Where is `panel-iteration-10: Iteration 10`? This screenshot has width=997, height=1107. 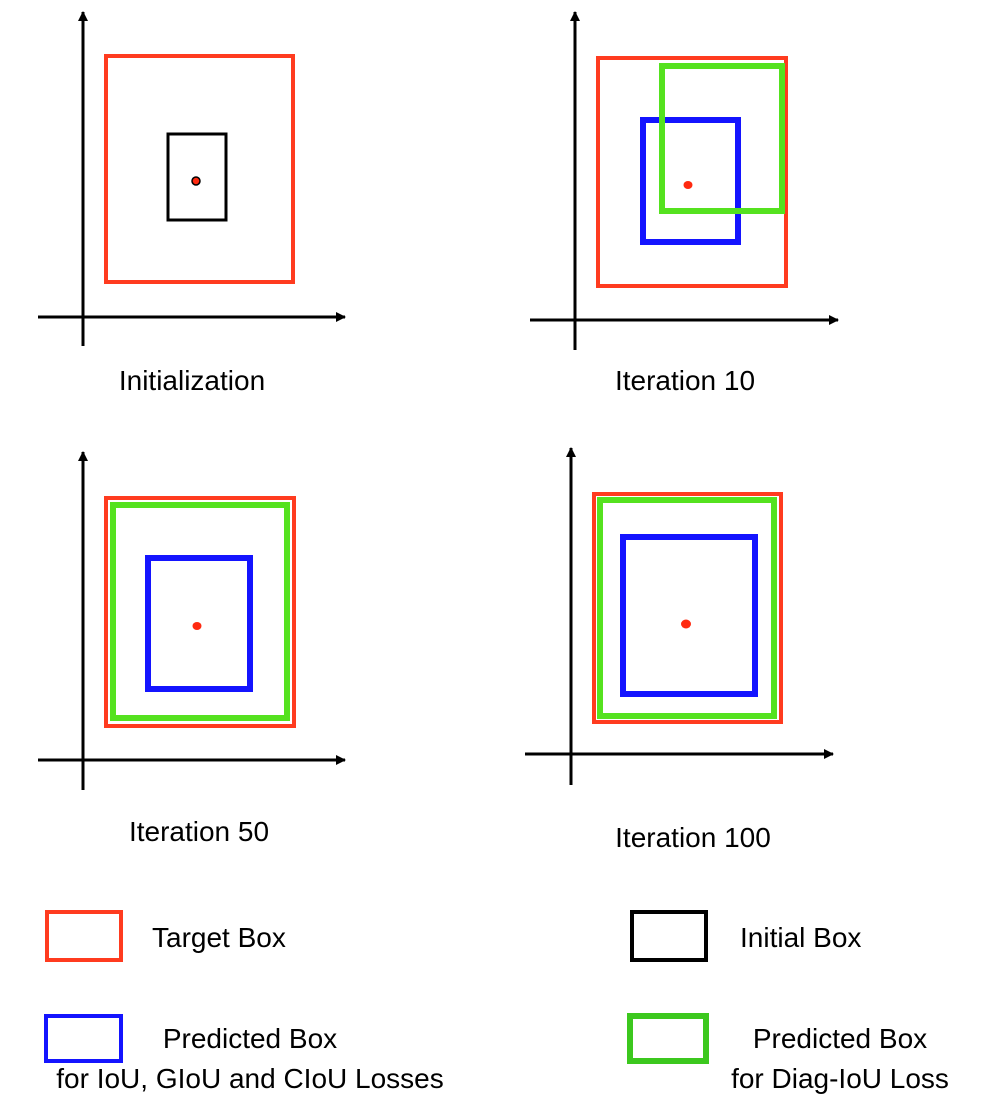
panel-iteration-10: Iteration 10 is located at coordinates (684, 203).